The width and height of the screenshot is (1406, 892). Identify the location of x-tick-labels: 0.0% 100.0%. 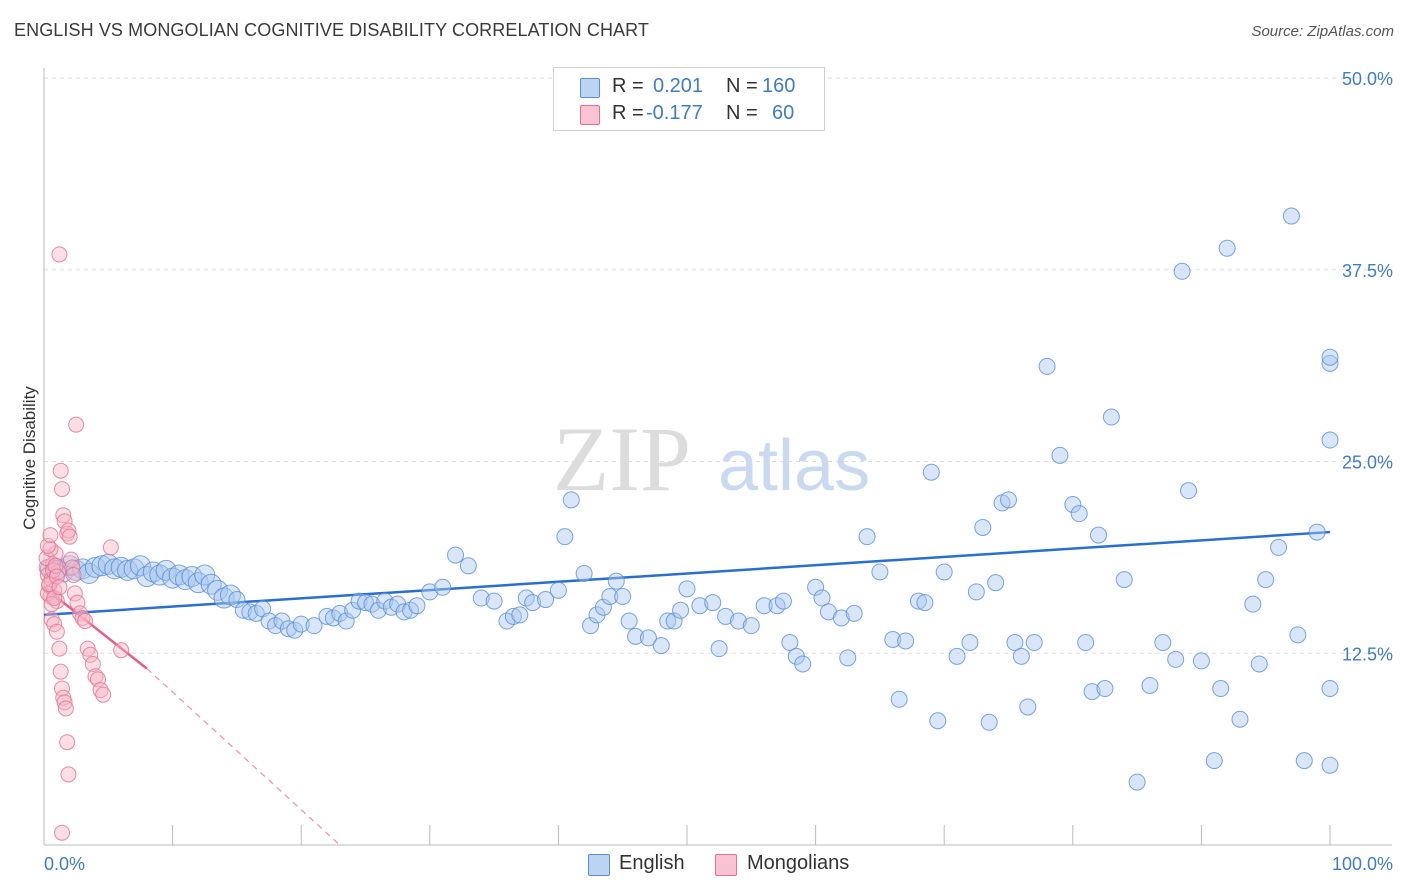
(718, 864).